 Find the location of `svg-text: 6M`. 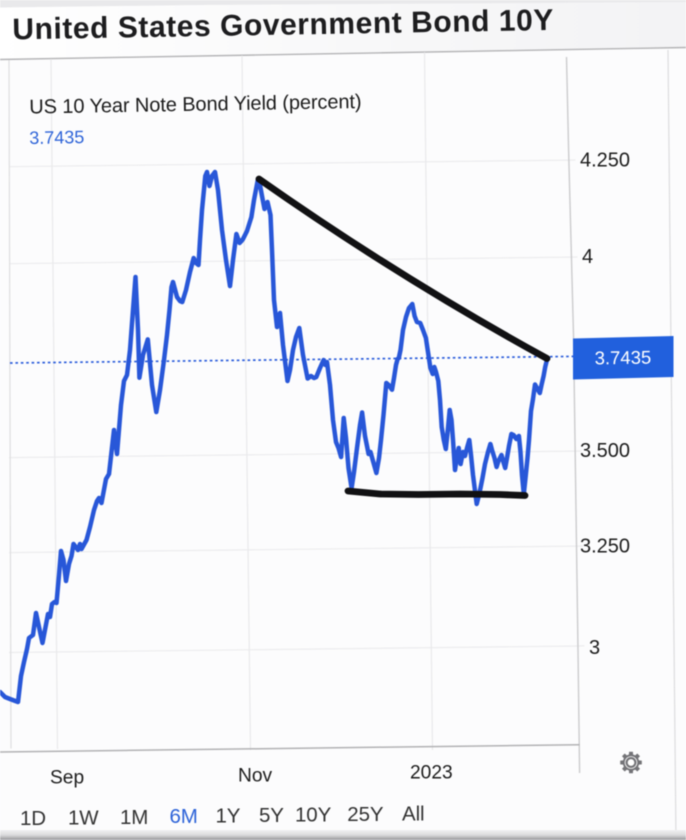

svg-text: 6M is located at coordinates (184, 816).